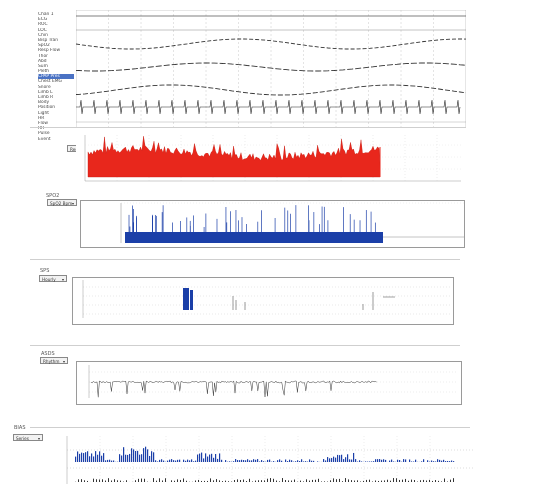 The height and width of the screenshot is (504, 539). What do you see at coordinates (47, 108) in the screenshot?
I see `channel-label: Position` at bounding box center [47, 108].